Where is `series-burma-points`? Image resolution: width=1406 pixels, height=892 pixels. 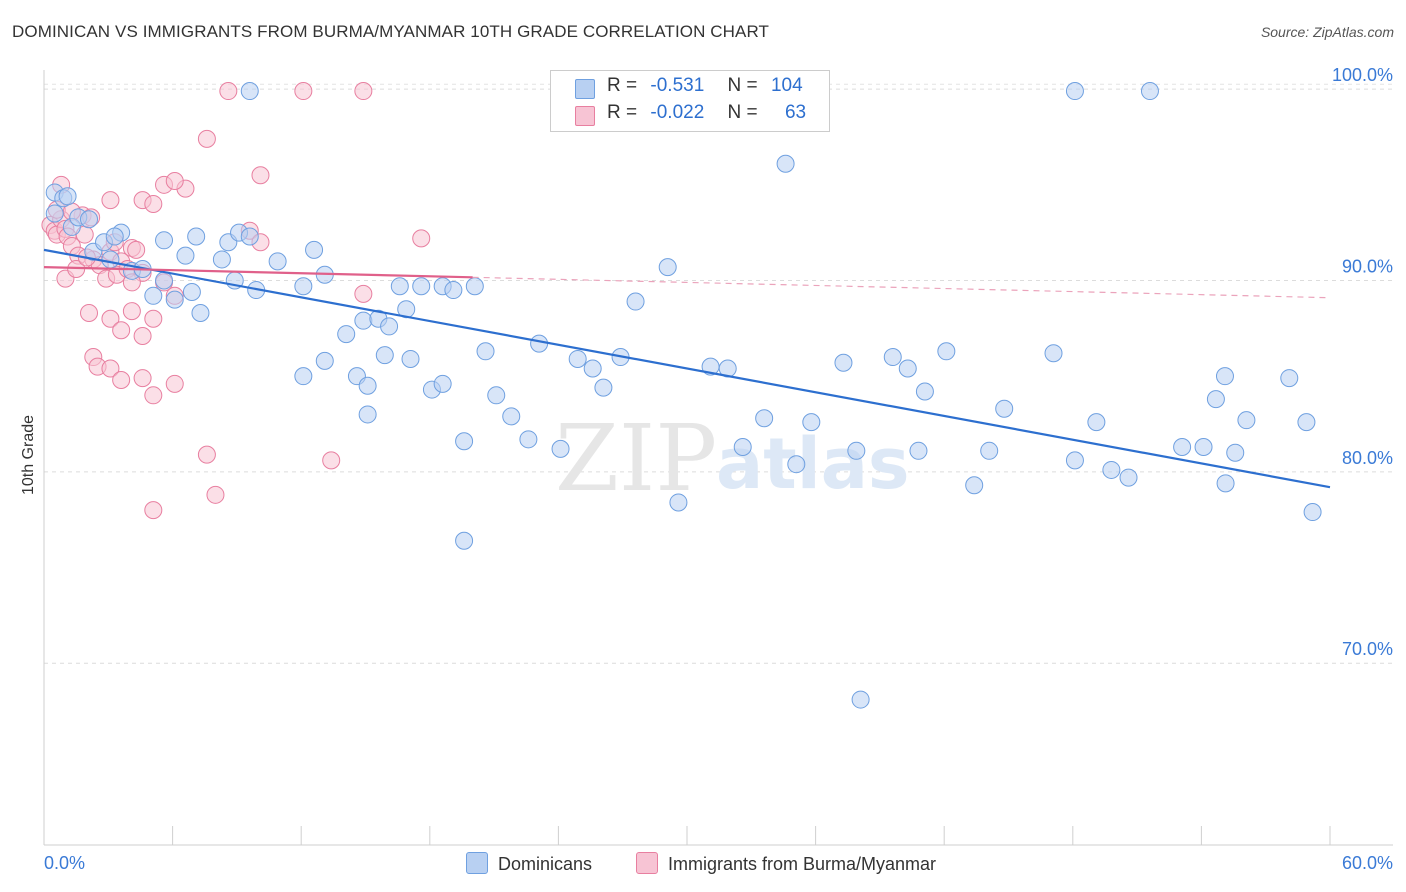 series-burma-points is located at coordinates (236, 301).